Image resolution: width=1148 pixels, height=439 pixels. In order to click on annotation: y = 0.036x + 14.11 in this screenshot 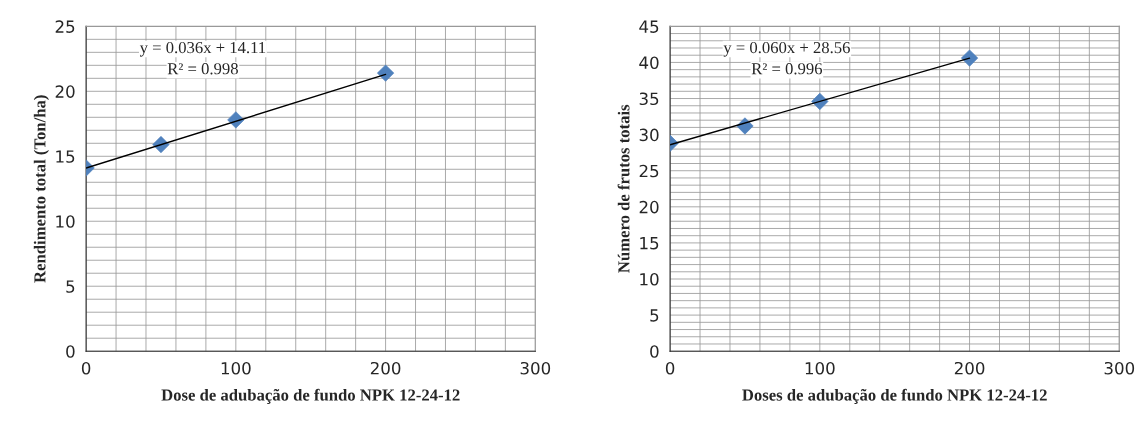, I will do `click(202, 49)`.